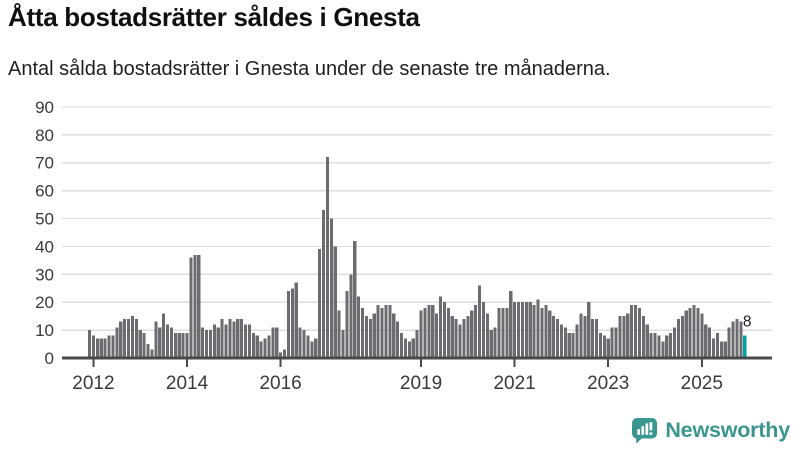  Describe the element at coordinates (44, 163) in the screenshot. I see `y-axis-tick-label: 70` at that location.